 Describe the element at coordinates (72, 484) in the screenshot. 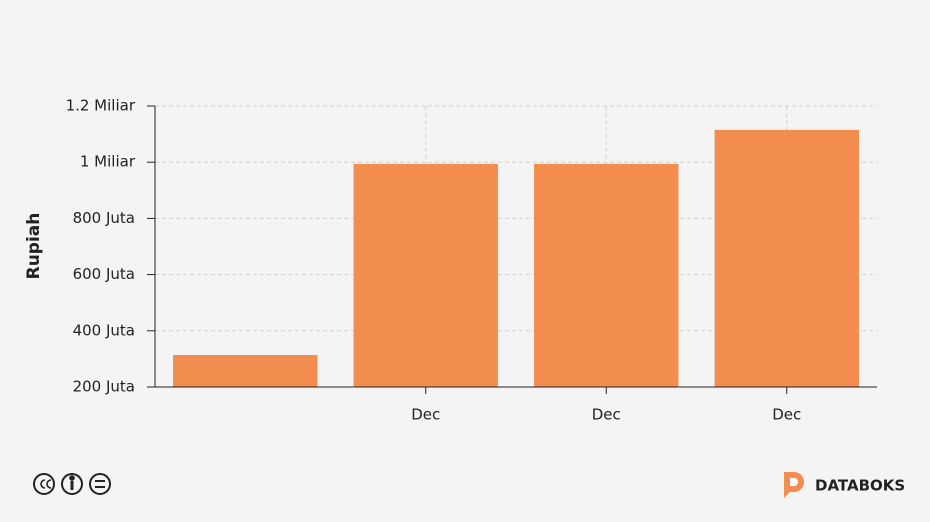

I see `license-icons` at that location.